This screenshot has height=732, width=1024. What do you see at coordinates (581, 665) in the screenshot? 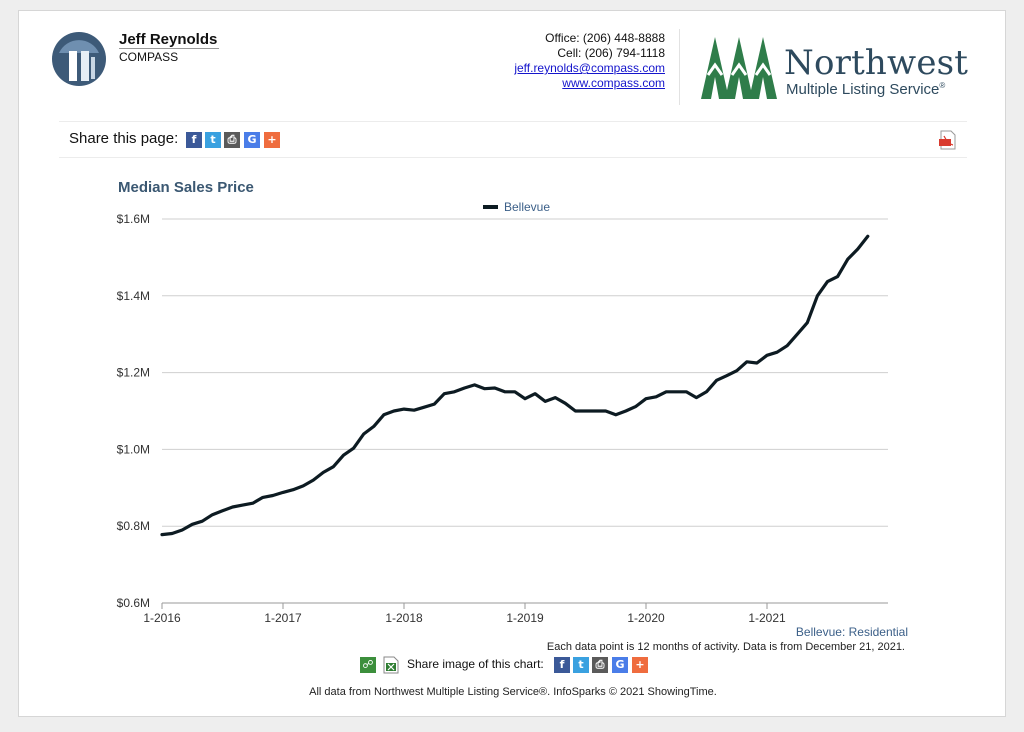
I see `share-image-twitter-icon: t` at bounding box center [581, 665].